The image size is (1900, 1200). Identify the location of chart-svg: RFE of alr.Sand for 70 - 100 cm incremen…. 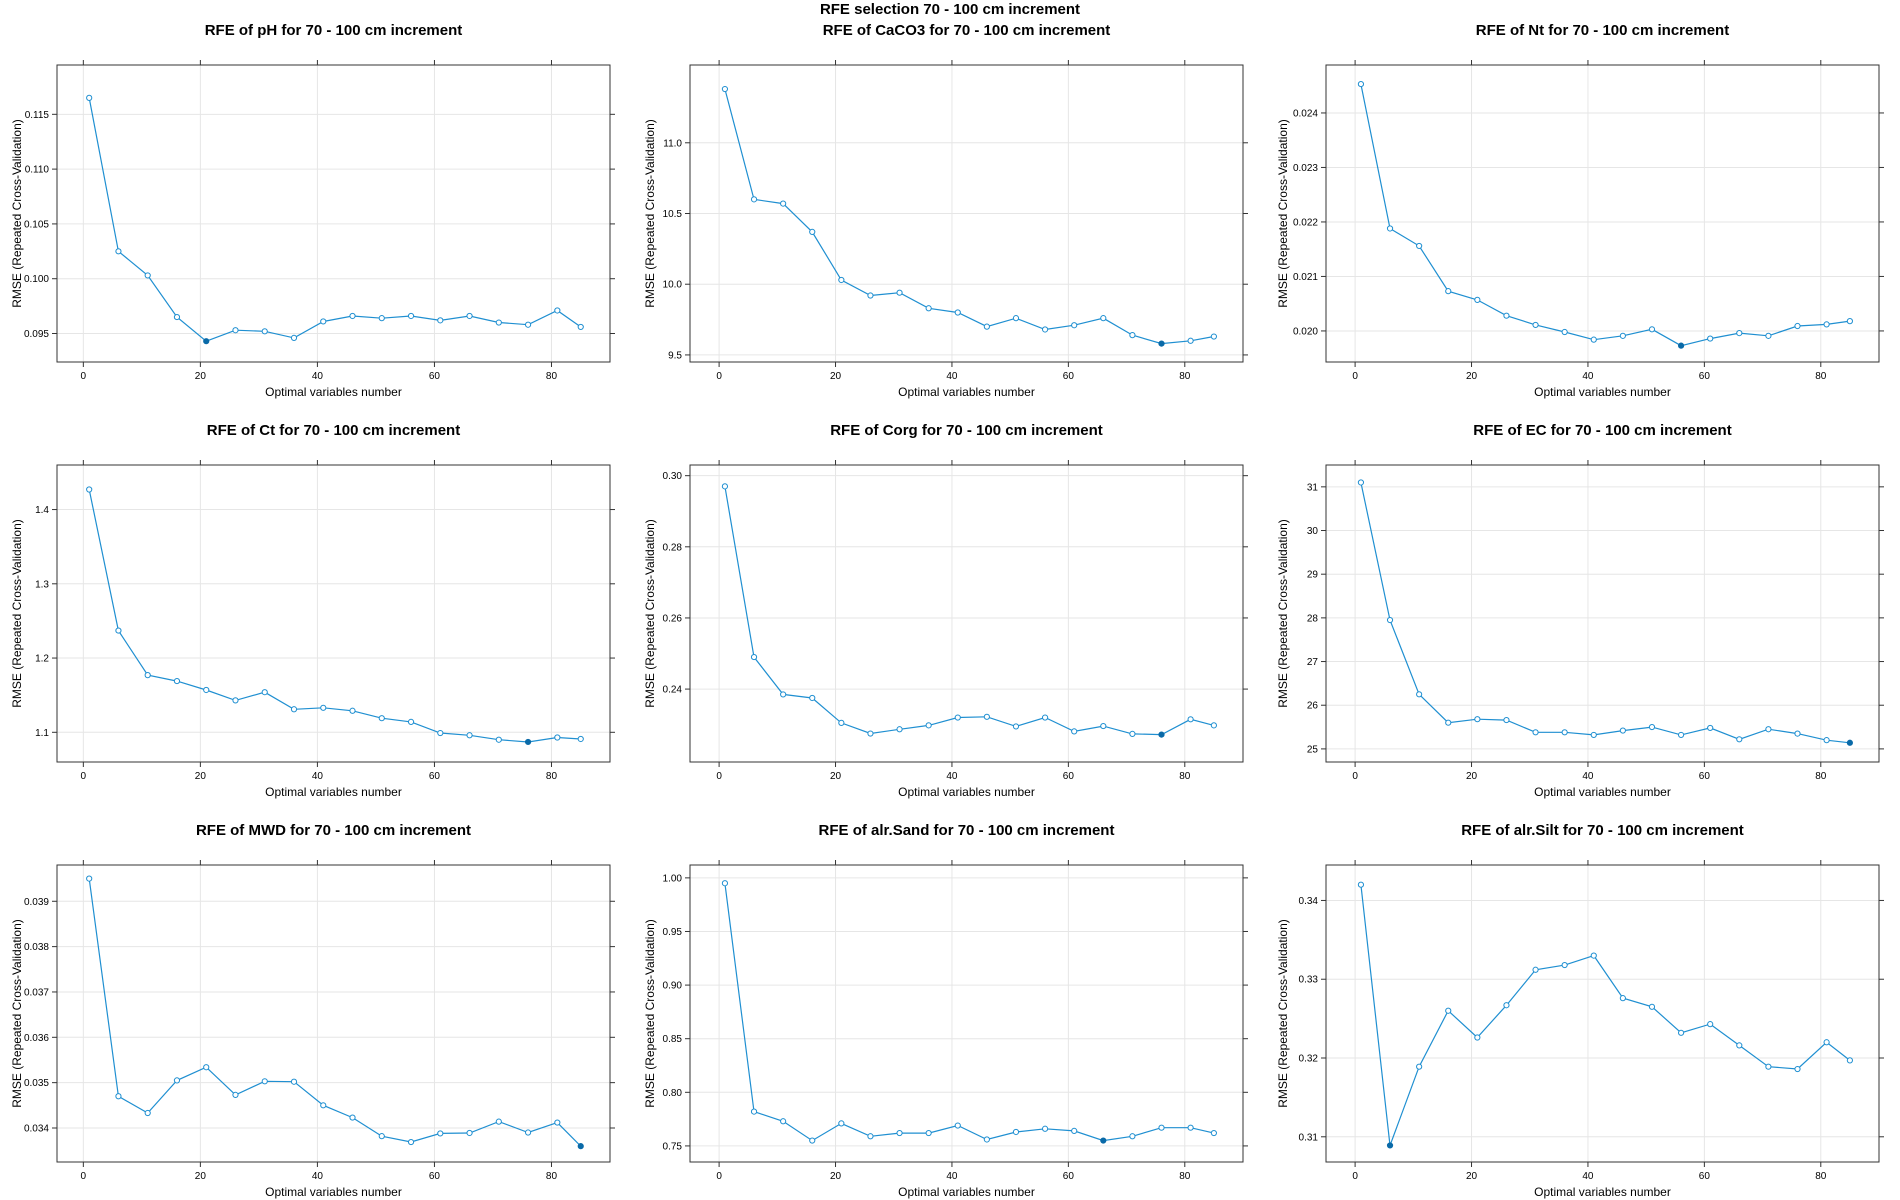
(945, 1010).